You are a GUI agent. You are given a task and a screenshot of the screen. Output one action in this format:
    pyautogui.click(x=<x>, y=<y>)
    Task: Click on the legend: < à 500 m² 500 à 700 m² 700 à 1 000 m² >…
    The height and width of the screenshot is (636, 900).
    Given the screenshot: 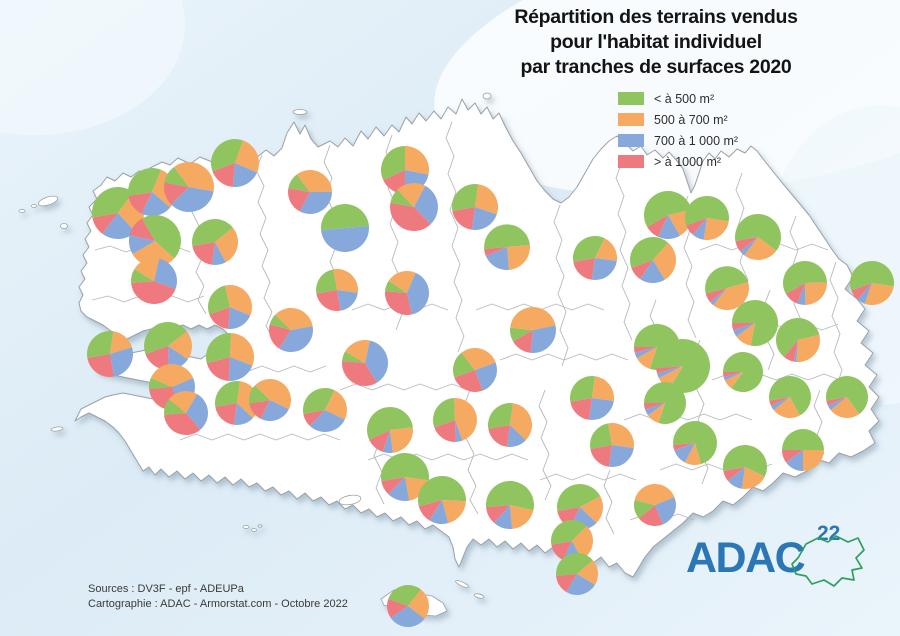 What is the action you would take?
    pyautogui.click(x=678, y=130)
    